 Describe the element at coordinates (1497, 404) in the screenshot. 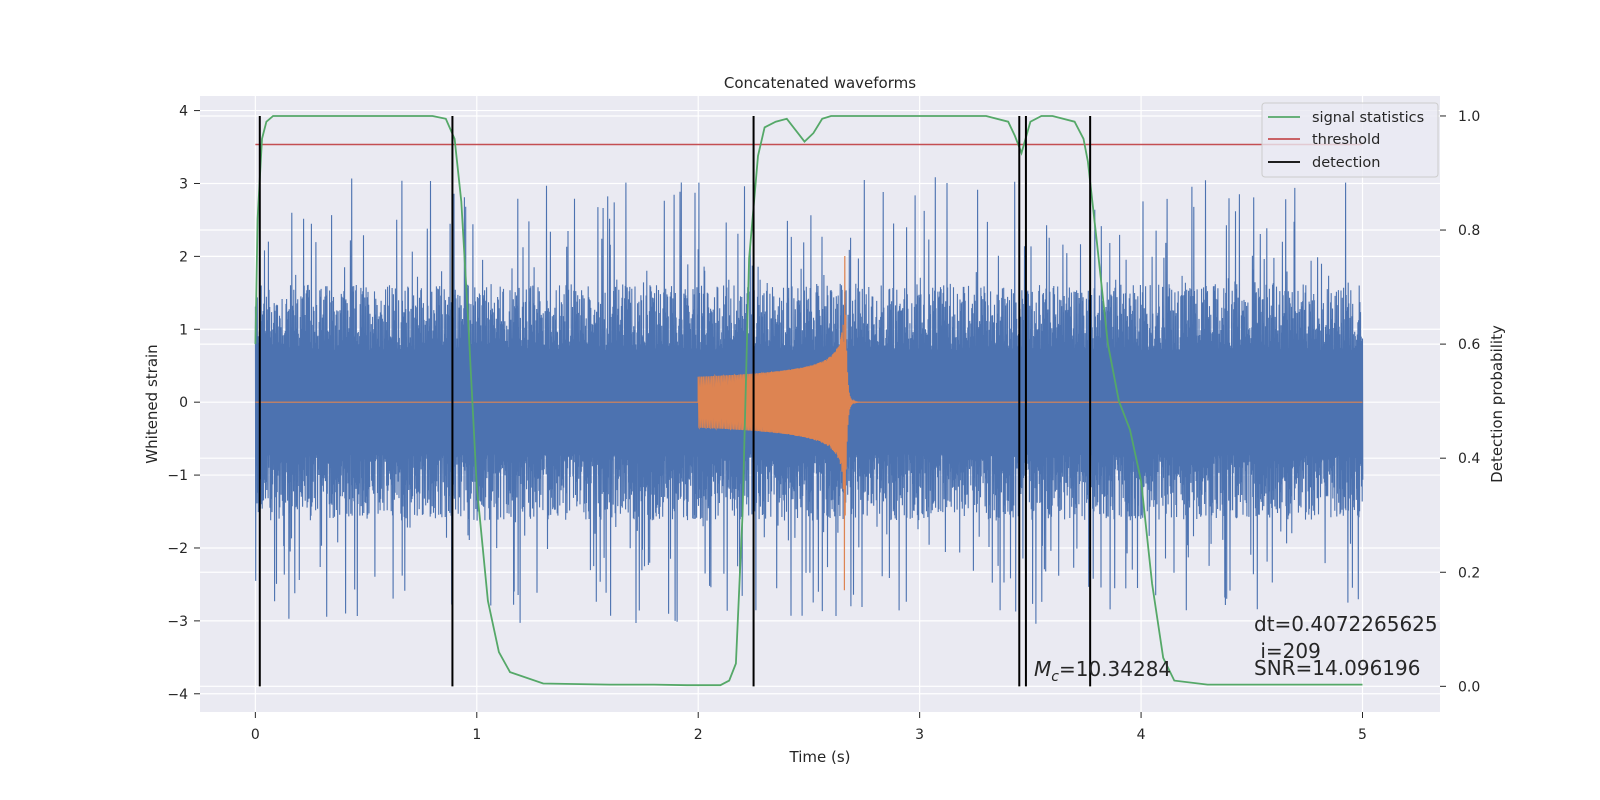

I see `right-y-axis-label: Detection probability` at that location.